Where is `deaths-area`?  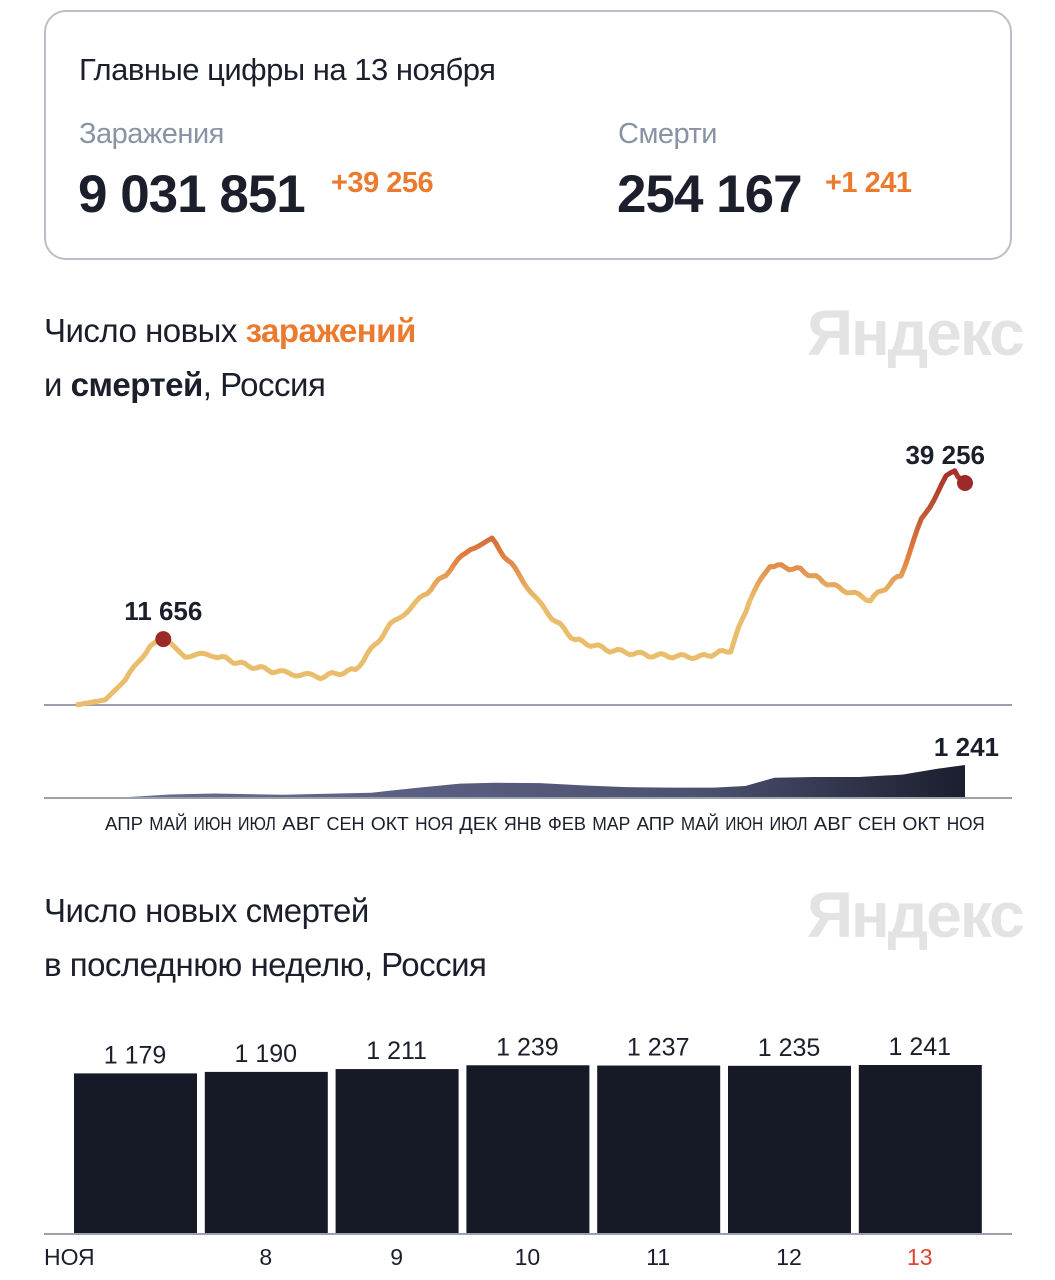
deaths-area is located at coordinates (520, 781).